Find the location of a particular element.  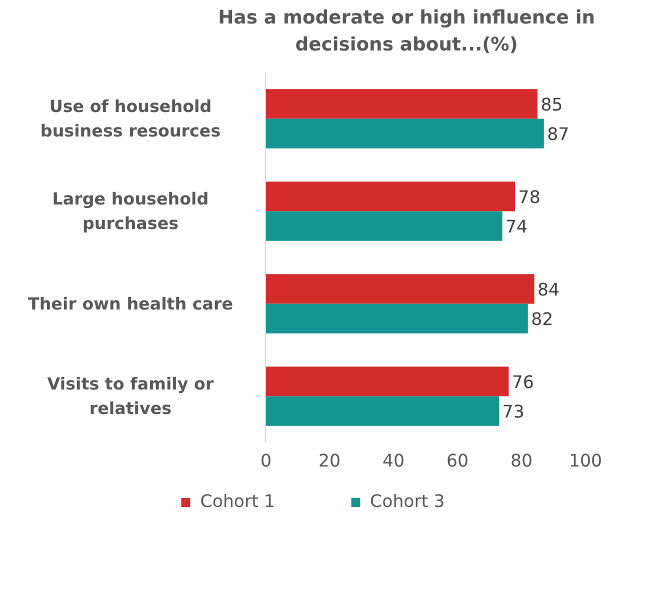

x-tick-label: 100 is located at coordinates (585, 462).